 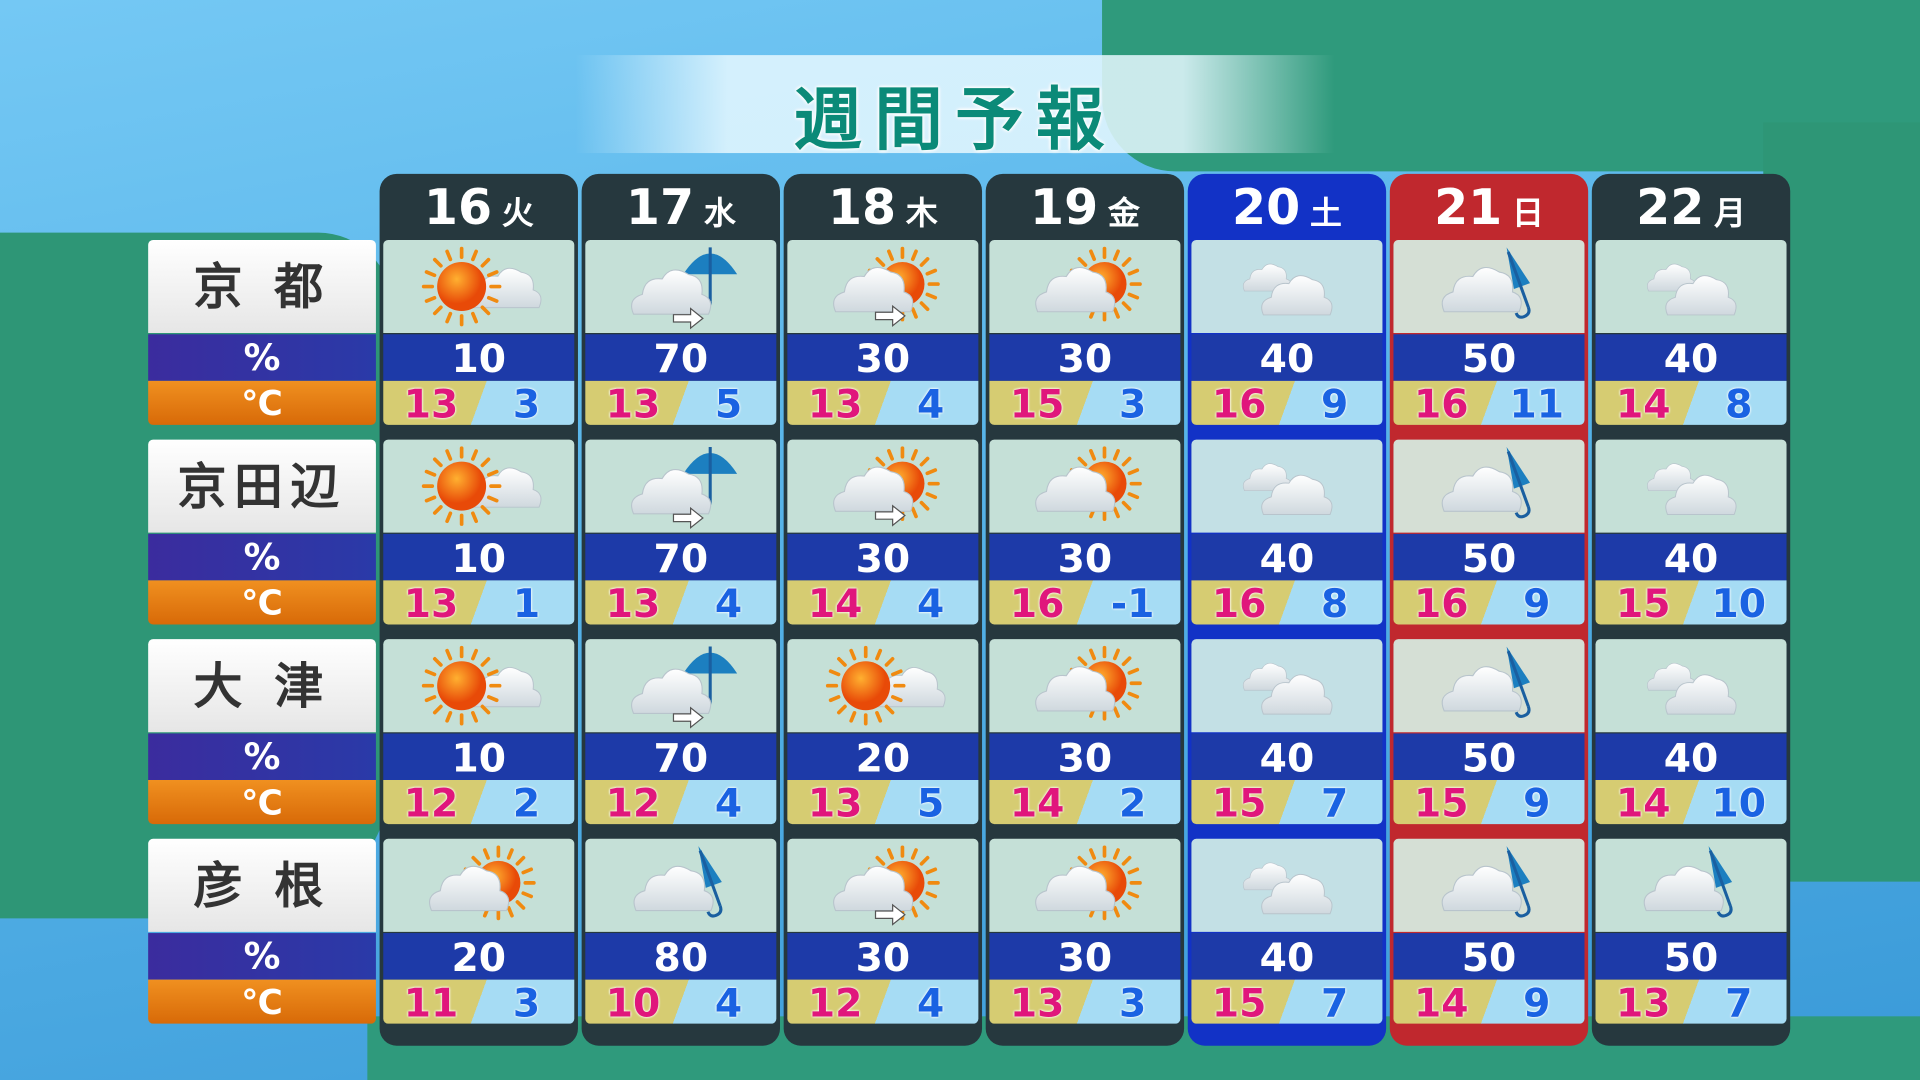 I want to click on temperature: 14 8, so click(x=1691, y=403).